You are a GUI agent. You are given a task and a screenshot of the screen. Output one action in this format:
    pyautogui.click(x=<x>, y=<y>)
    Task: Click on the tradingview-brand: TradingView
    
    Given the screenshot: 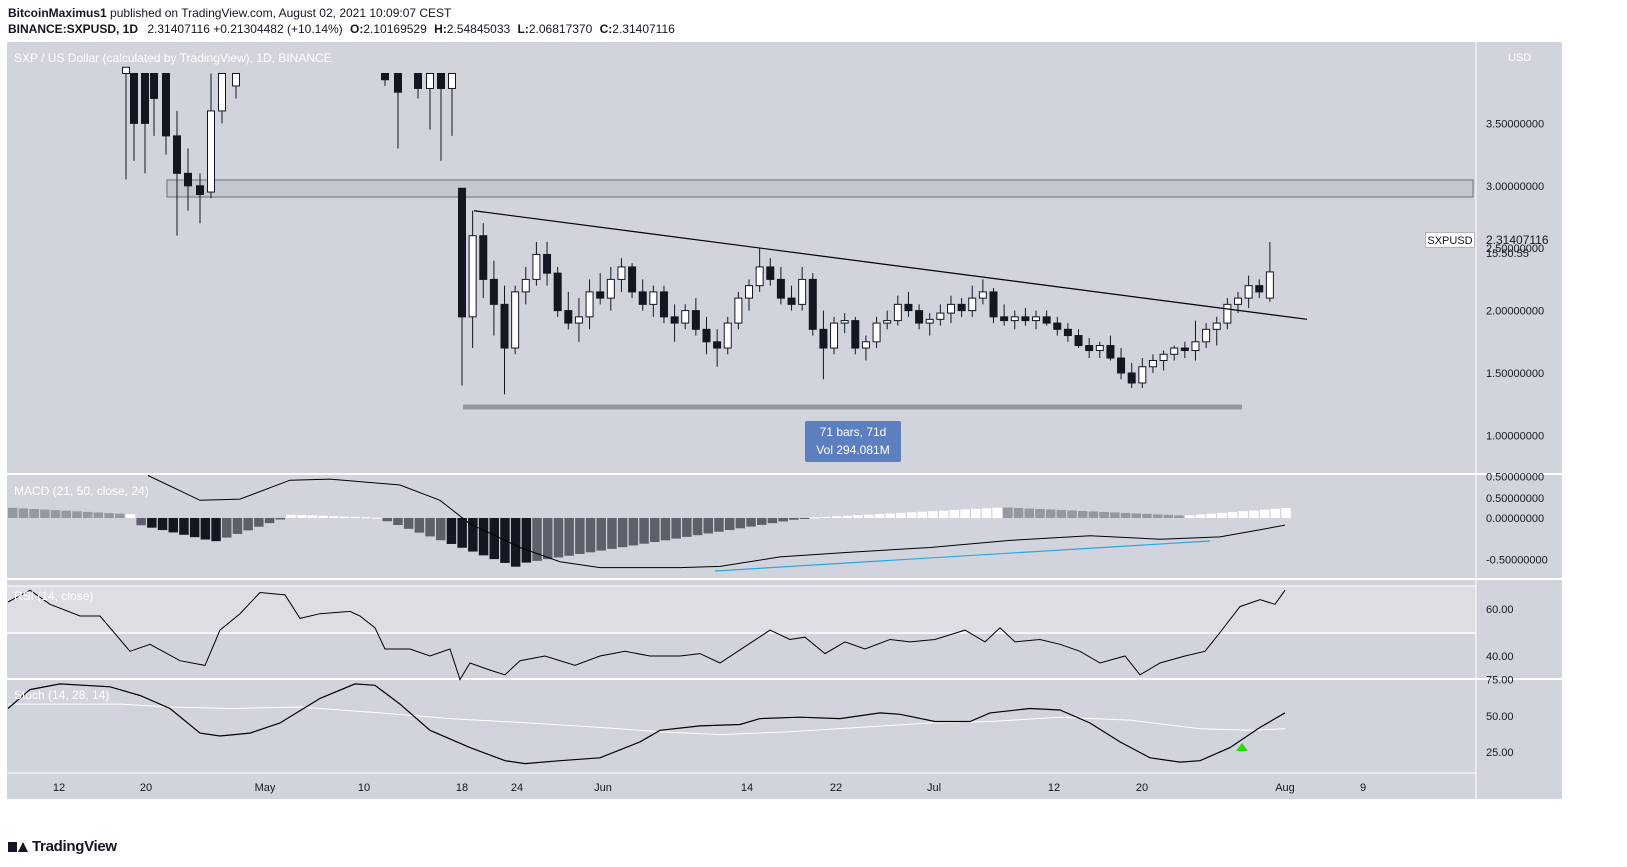 What is the action you would take?
    pyautogui.click(x=62, y=846)
    